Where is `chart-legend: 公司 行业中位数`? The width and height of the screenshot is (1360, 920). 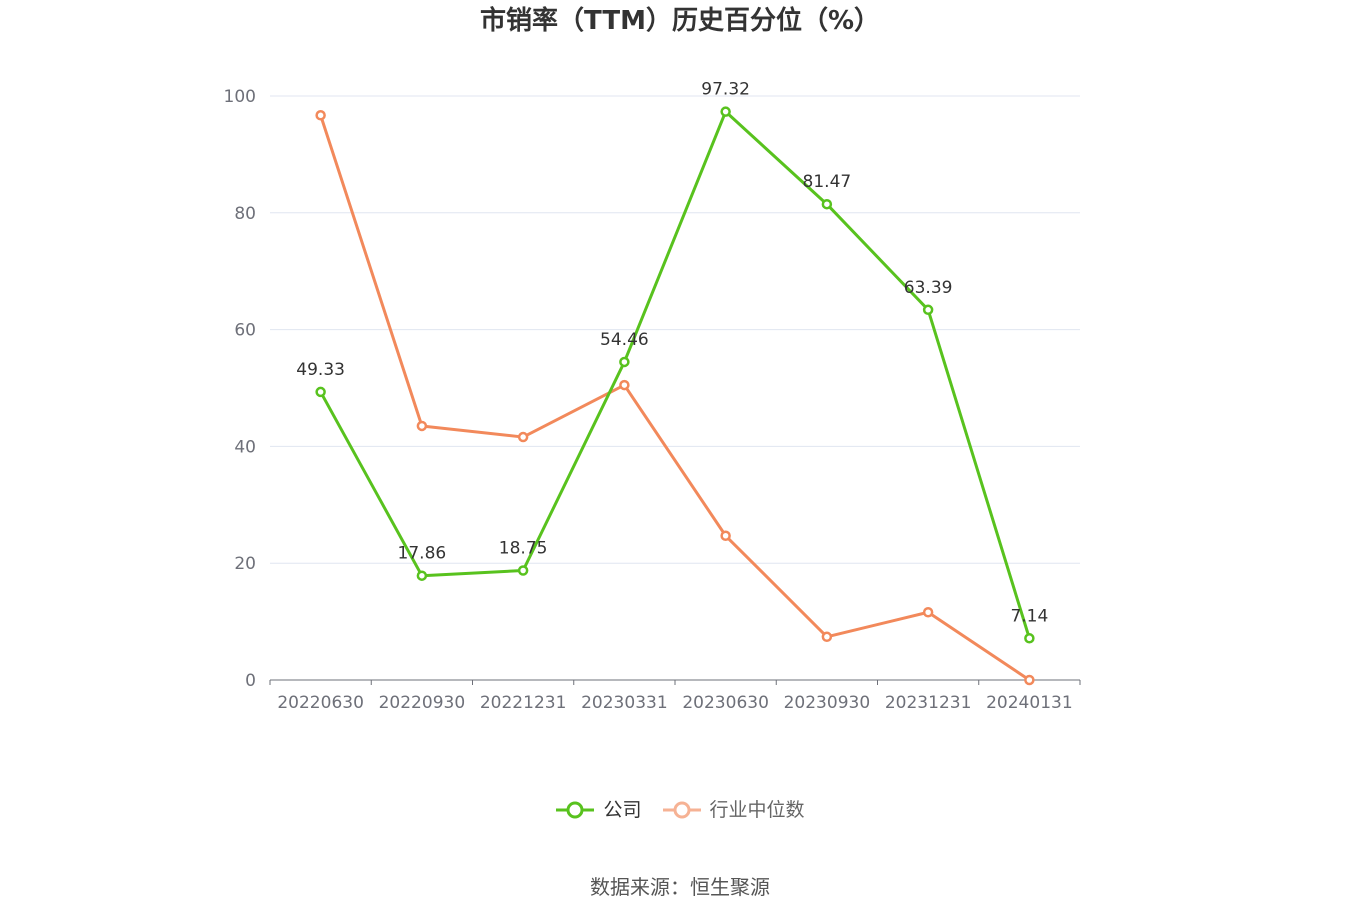
chart-legend: 公司 行业中位数 is located at coordinates (680, 810).